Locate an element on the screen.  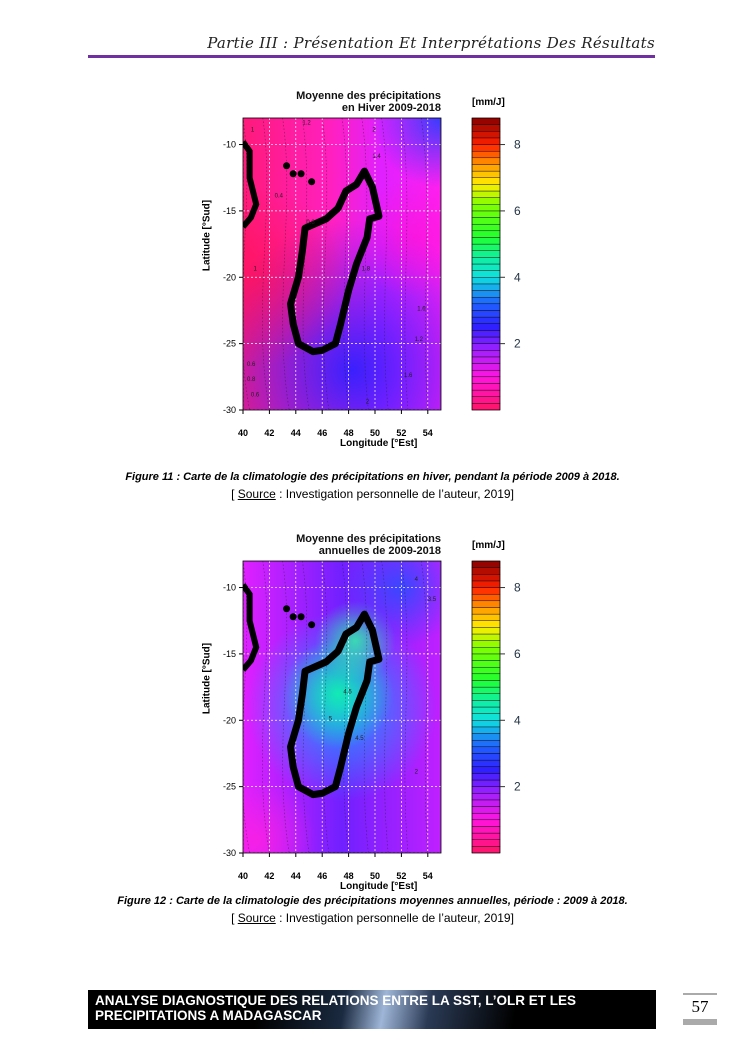
plot-frame is located at coordinates (342, 264).